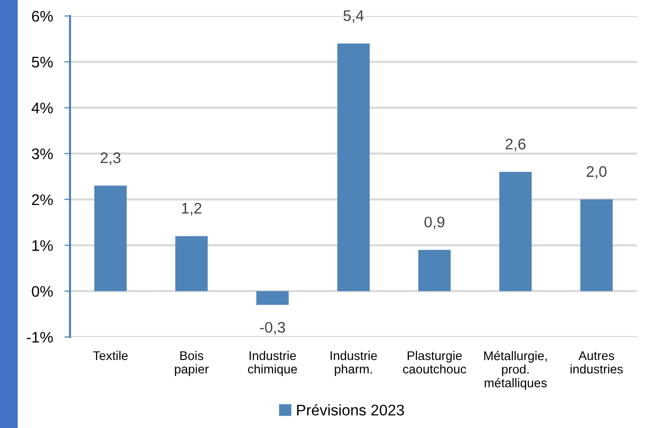  What do you see at coordinates (516, 145) in the screenshot?
I see `data-label: 2,6` at bounding box center [516, 145].